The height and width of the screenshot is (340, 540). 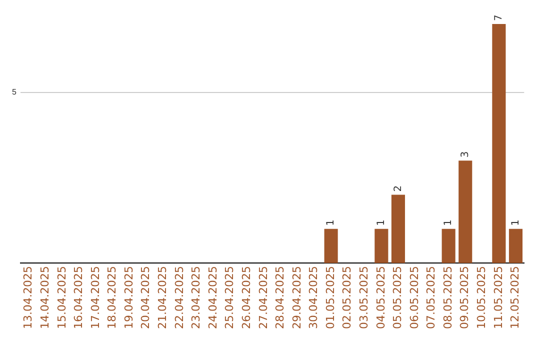 I want to click on x-tick-label: 30.04.2025, so click(x=313, y=298).